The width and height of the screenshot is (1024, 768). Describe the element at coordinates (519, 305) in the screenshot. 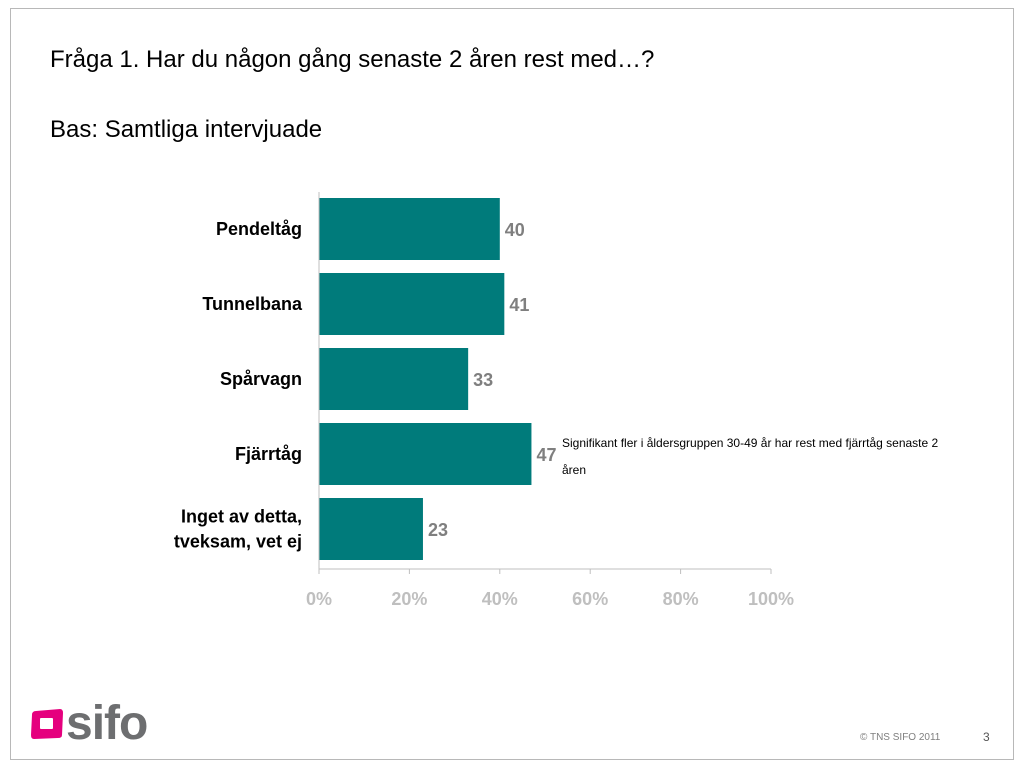

I see `value-label-2: 41` at that location.